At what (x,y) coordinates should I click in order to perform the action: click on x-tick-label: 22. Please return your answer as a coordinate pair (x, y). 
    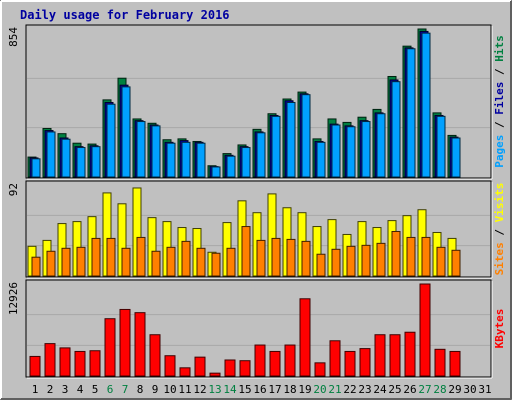
    Looking at the image, I should click on (349, 389).